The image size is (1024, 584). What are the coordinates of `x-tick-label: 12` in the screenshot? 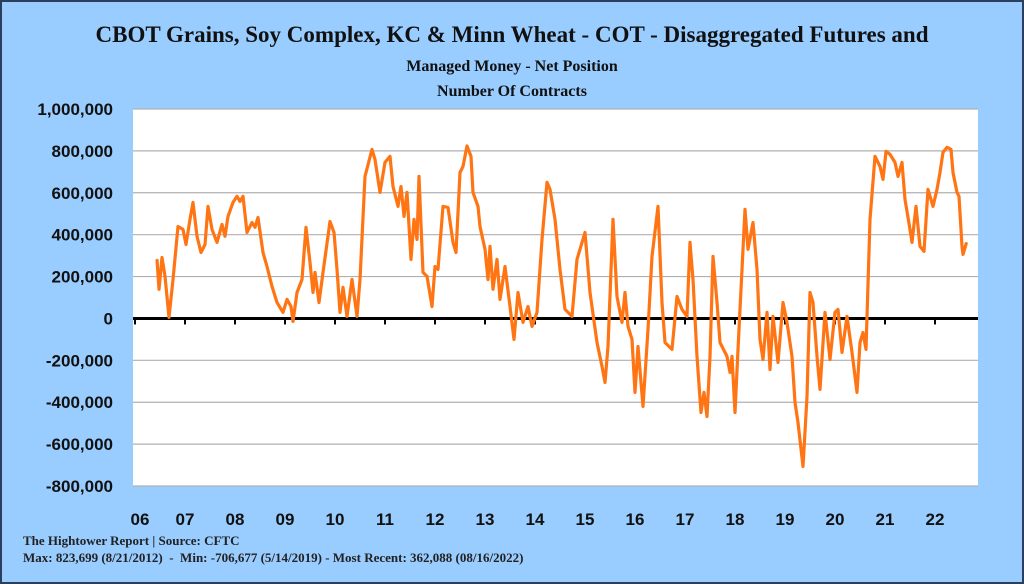 It's located at (435, 519).